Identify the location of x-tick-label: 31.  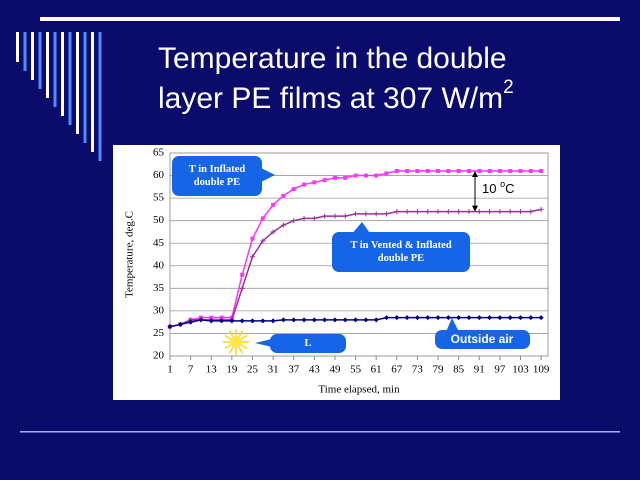
(273, 370).